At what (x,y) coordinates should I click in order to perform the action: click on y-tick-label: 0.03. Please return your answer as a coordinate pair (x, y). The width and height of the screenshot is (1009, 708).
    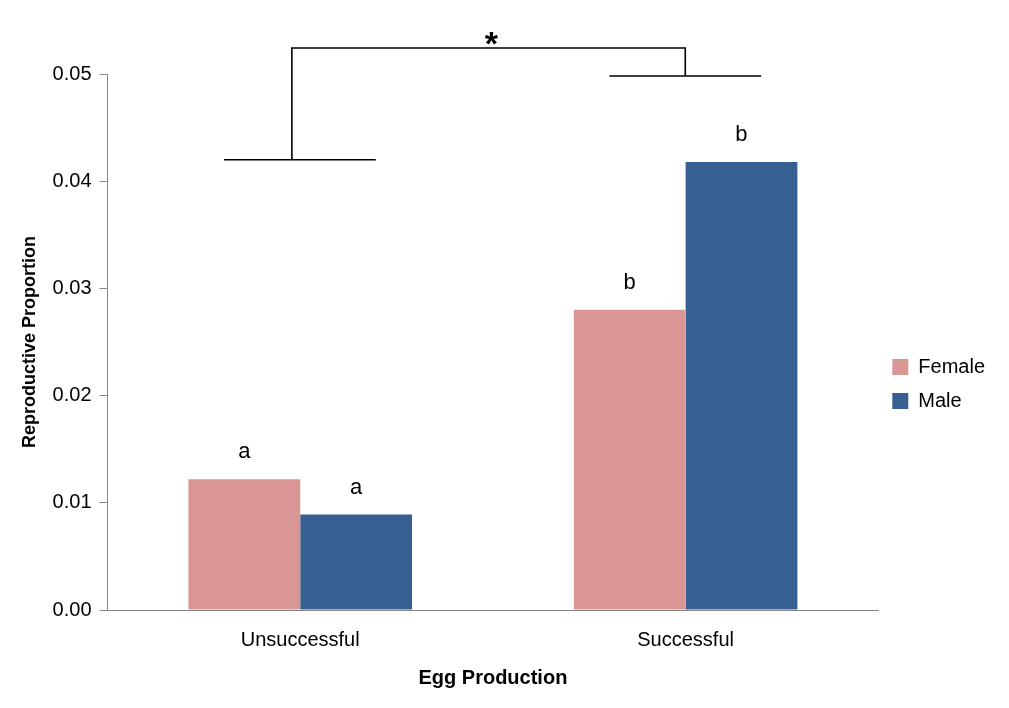
    Looking at the image, I should click on (72, 286).